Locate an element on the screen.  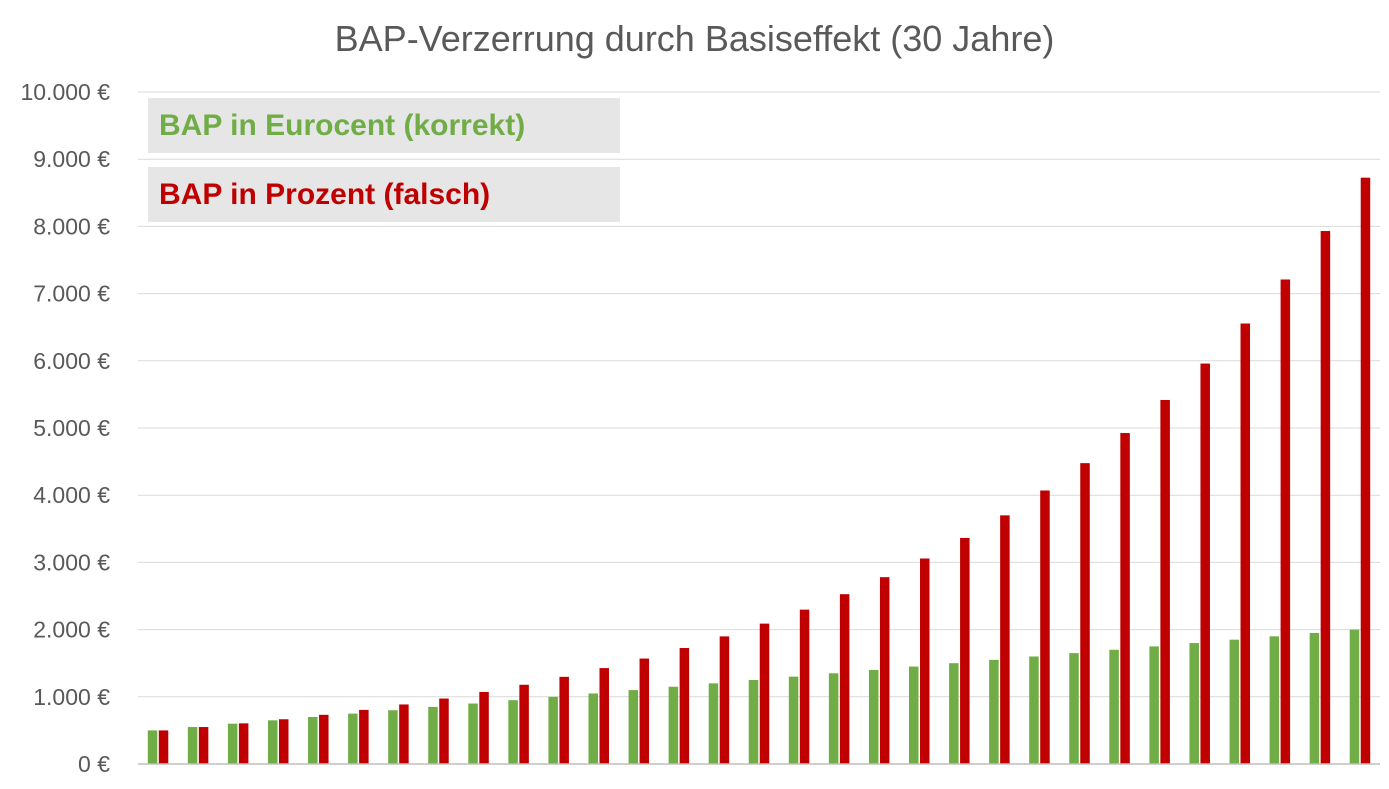
y-tick-label: 9.000 € is located at coordinates (71, 159).